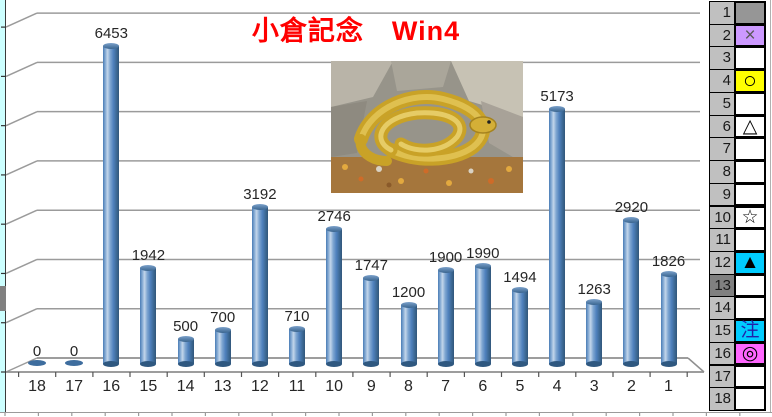 The width and height of the screenshot is (772, 417). What do you see at coordinates (722, 194) in the screenshot?
I see `row-number-cell: 9` at bounding box center [722, 194].